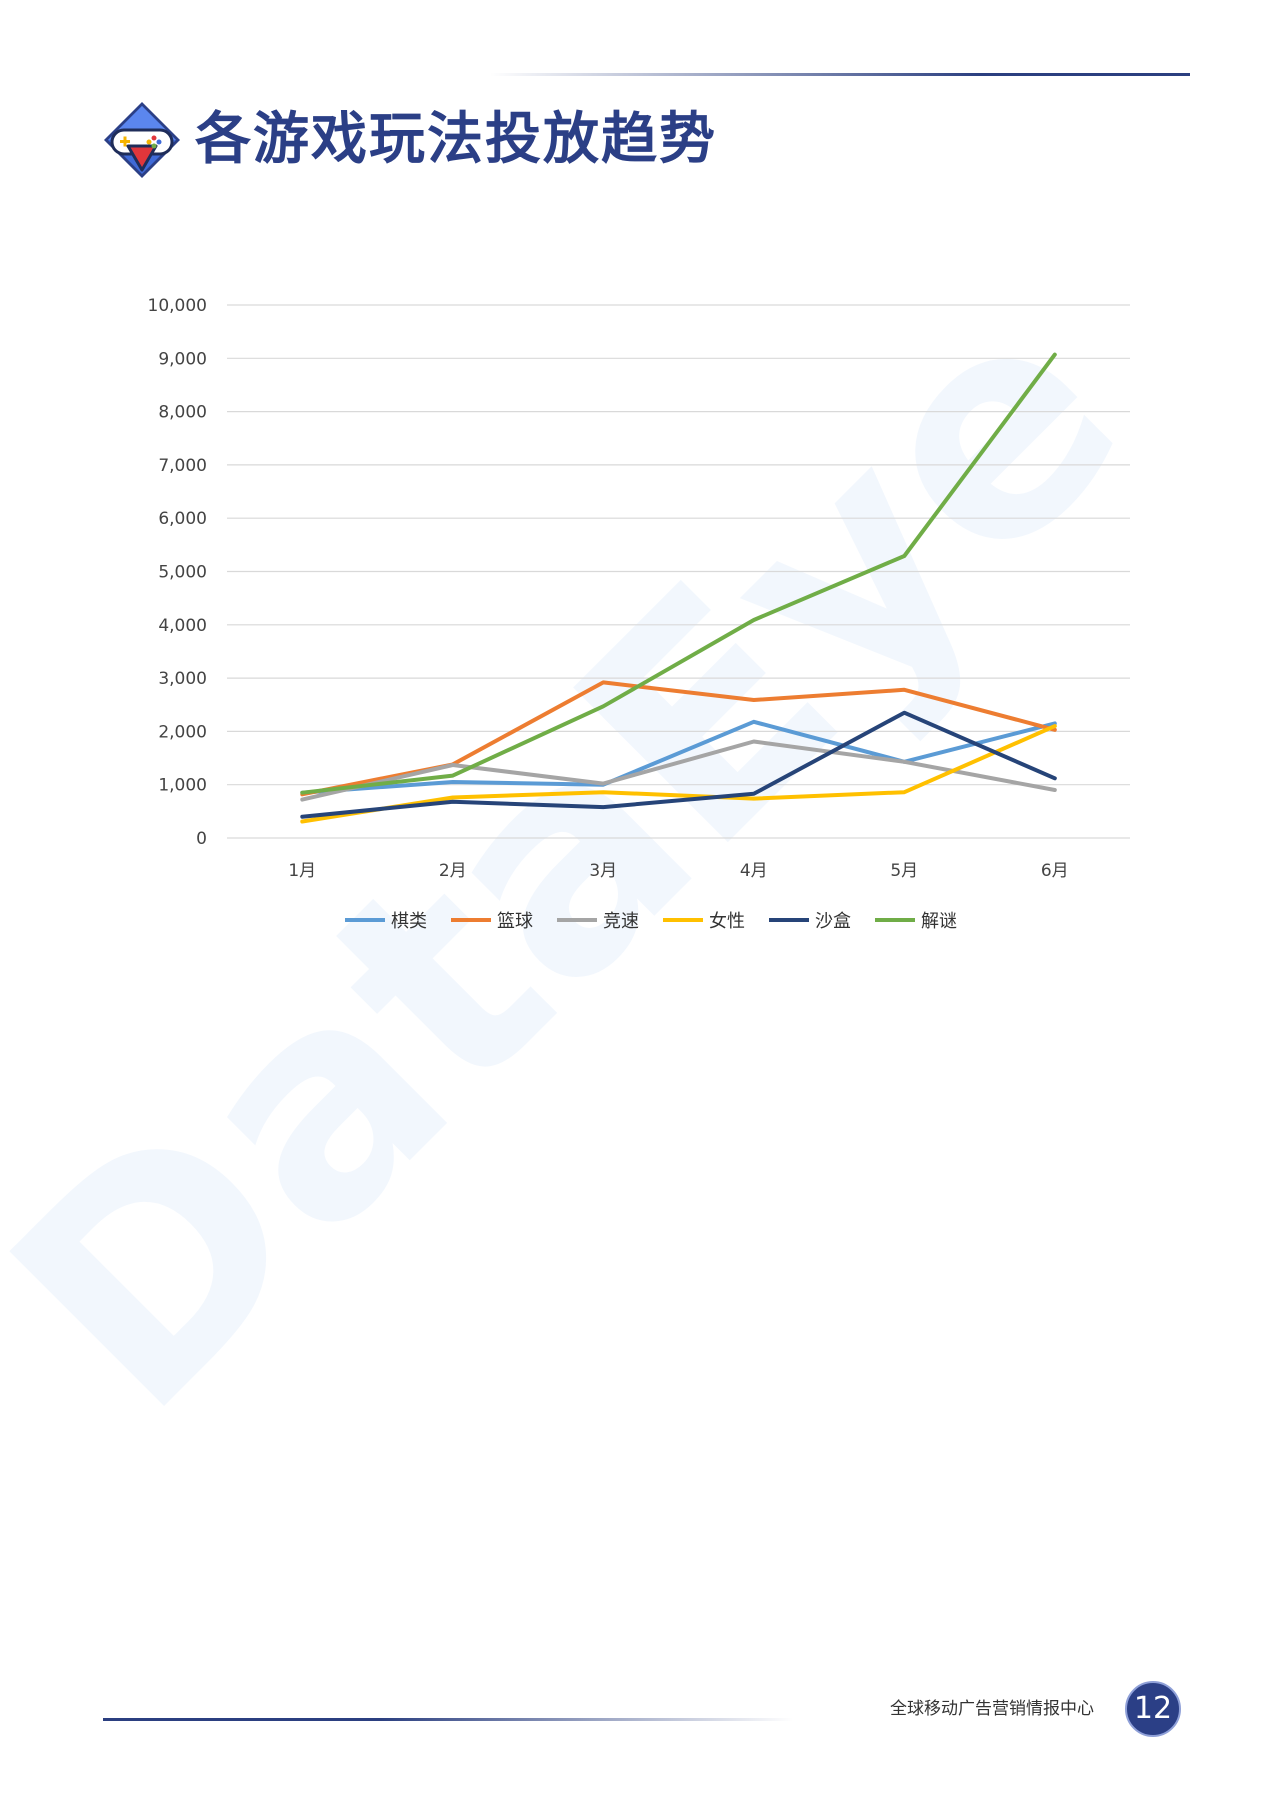 The height and width of the screenshot is (1810, 1280). I want to click on series-line-竞速, so click(678, 770).